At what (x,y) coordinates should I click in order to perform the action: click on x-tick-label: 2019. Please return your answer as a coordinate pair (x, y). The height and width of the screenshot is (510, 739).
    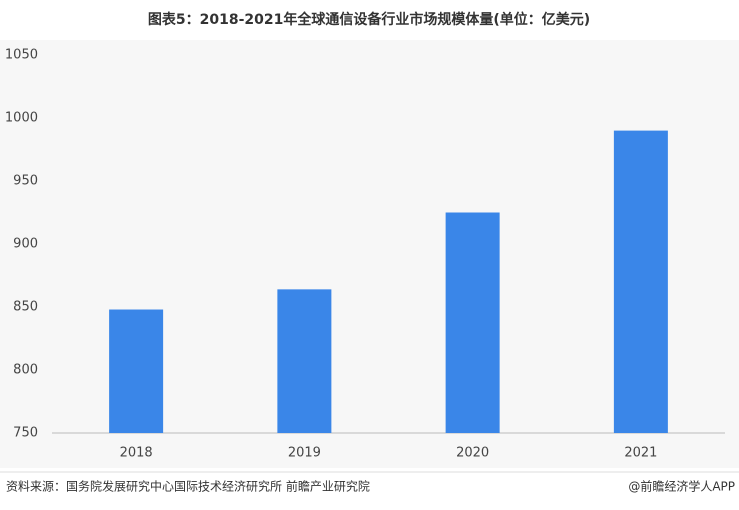
    Looking at the image, I should click on (304, 453).